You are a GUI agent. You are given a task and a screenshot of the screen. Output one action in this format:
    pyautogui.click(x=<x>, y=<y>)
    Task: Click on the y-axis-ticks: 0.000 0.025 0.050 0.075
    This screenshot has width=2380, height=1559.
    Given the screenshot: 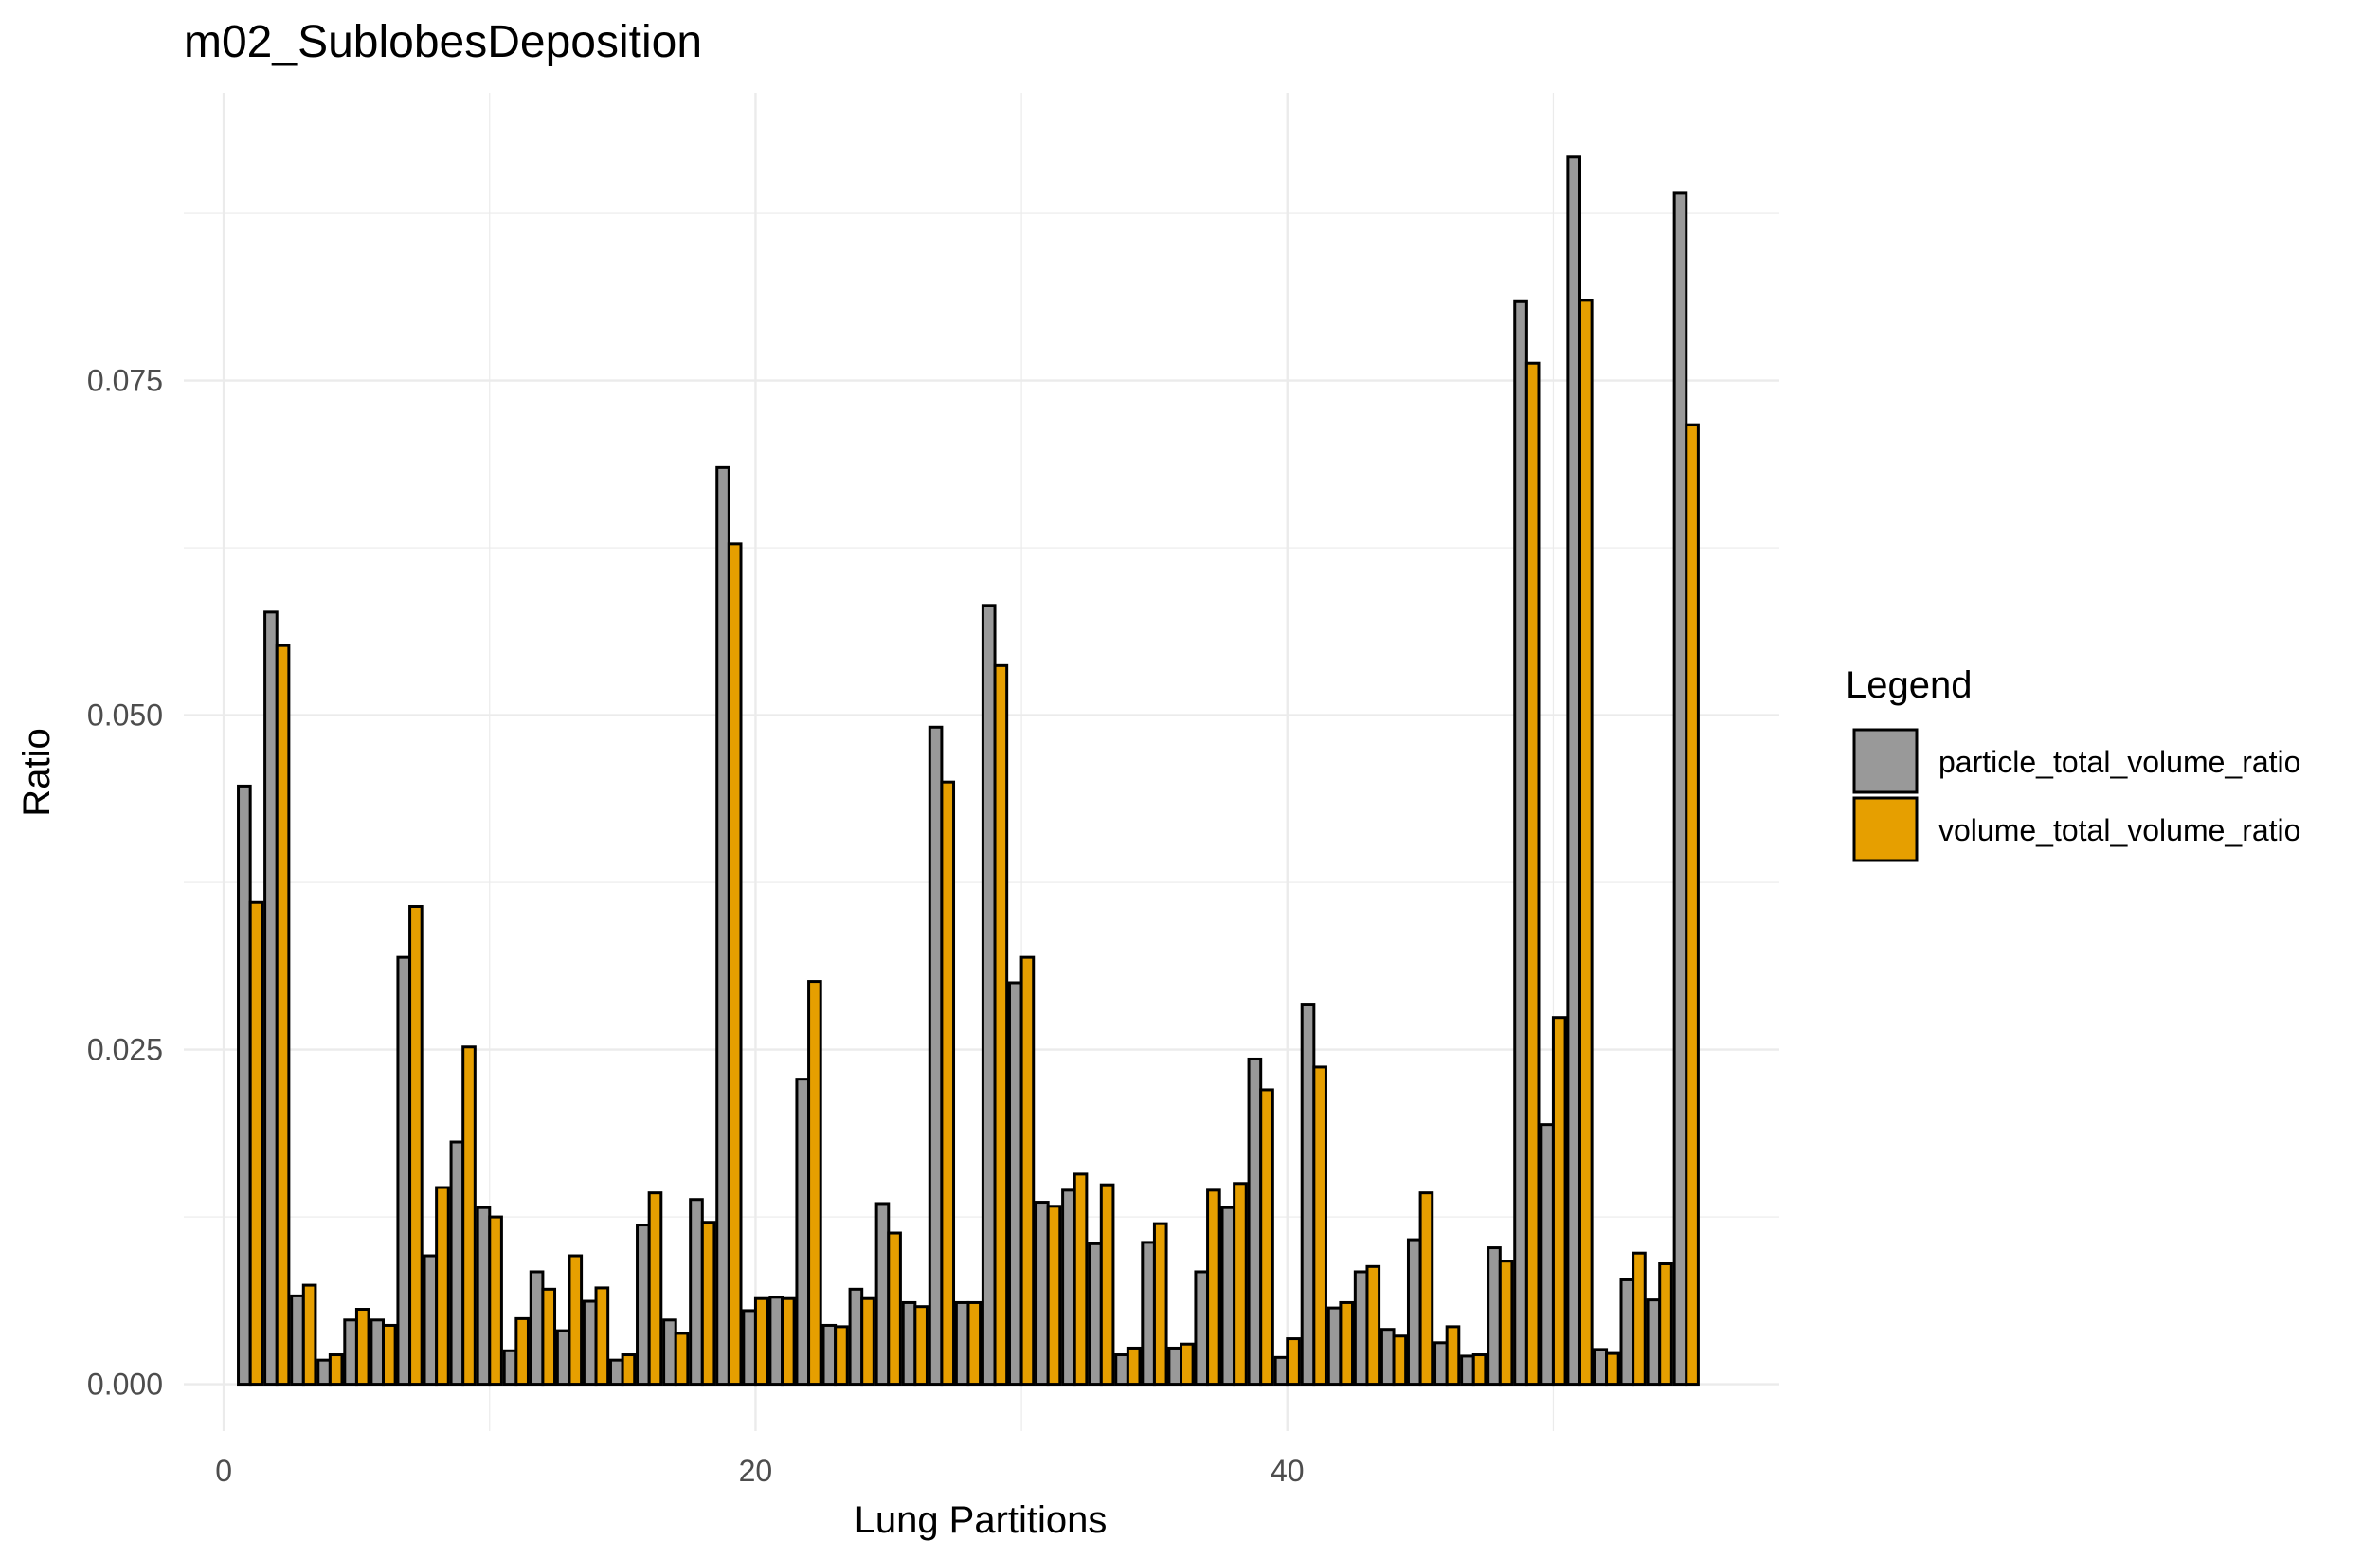 What is the action you would take?
    pyautogui.click(x=125, y=883)
    